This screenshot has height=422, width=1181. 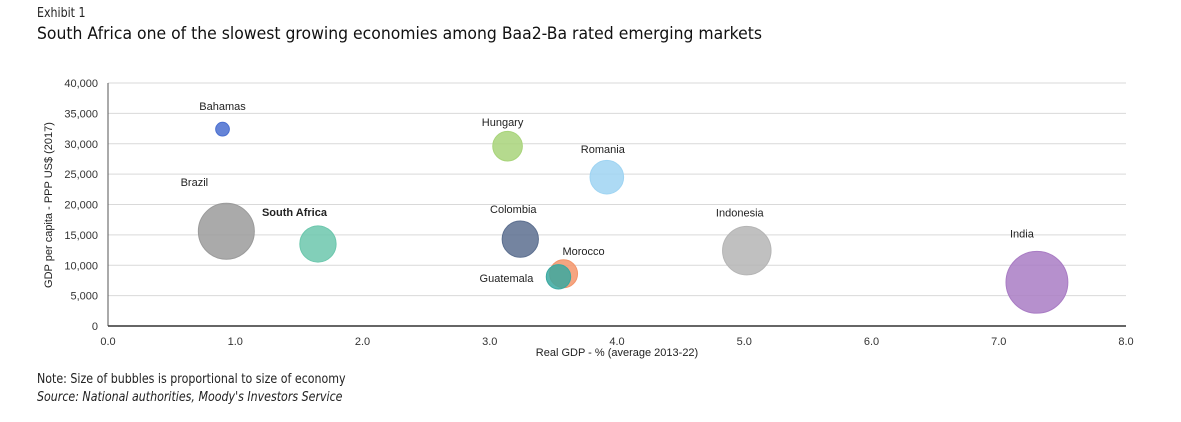 What do you see at coordinates (489, 342) in the screenshot?
I see `x-tick-label: 3.0` at bounding box center [489, 342].